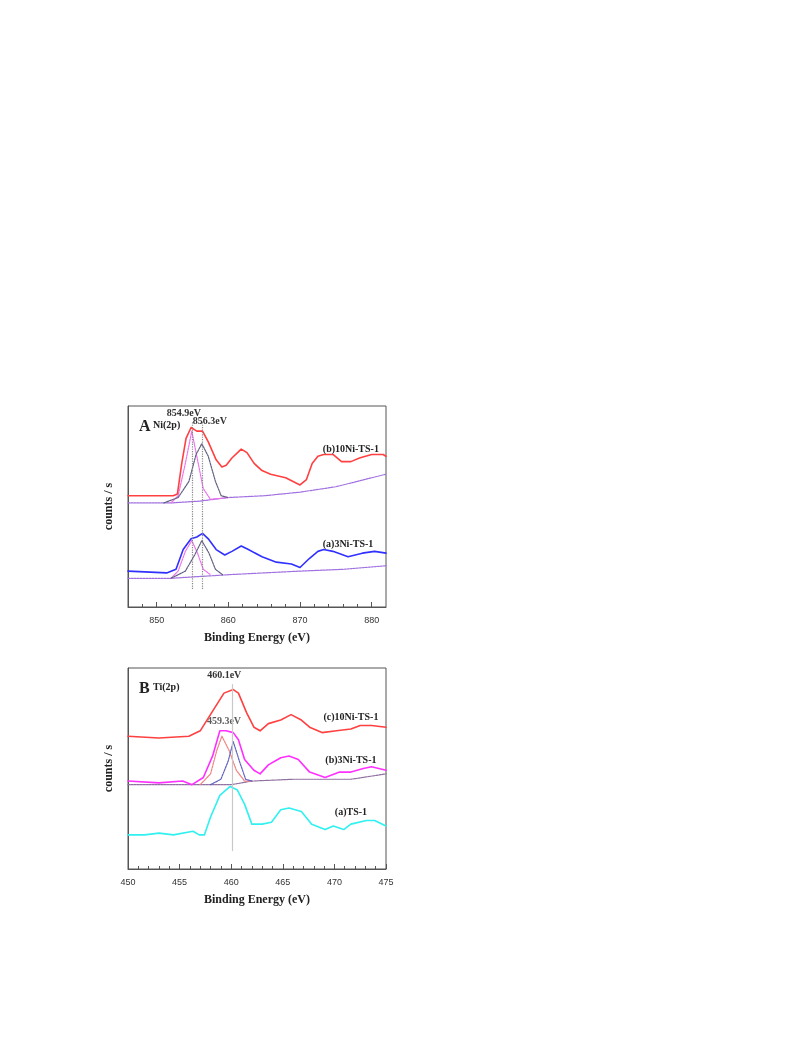  What do you see at coordinates (128, 881) in the screenshot?
I see `x-tick-label: 450` at bounding box center [128, 881].